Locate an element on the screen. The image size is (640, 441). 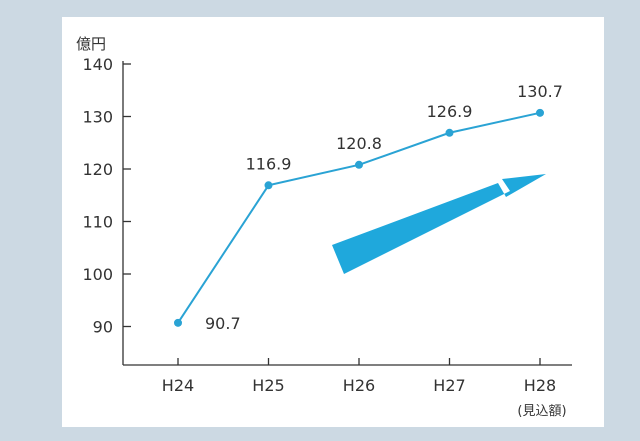
x-axis-ticks: H24 H25 H26 H27 H28 is located at coordinates (359, 376).